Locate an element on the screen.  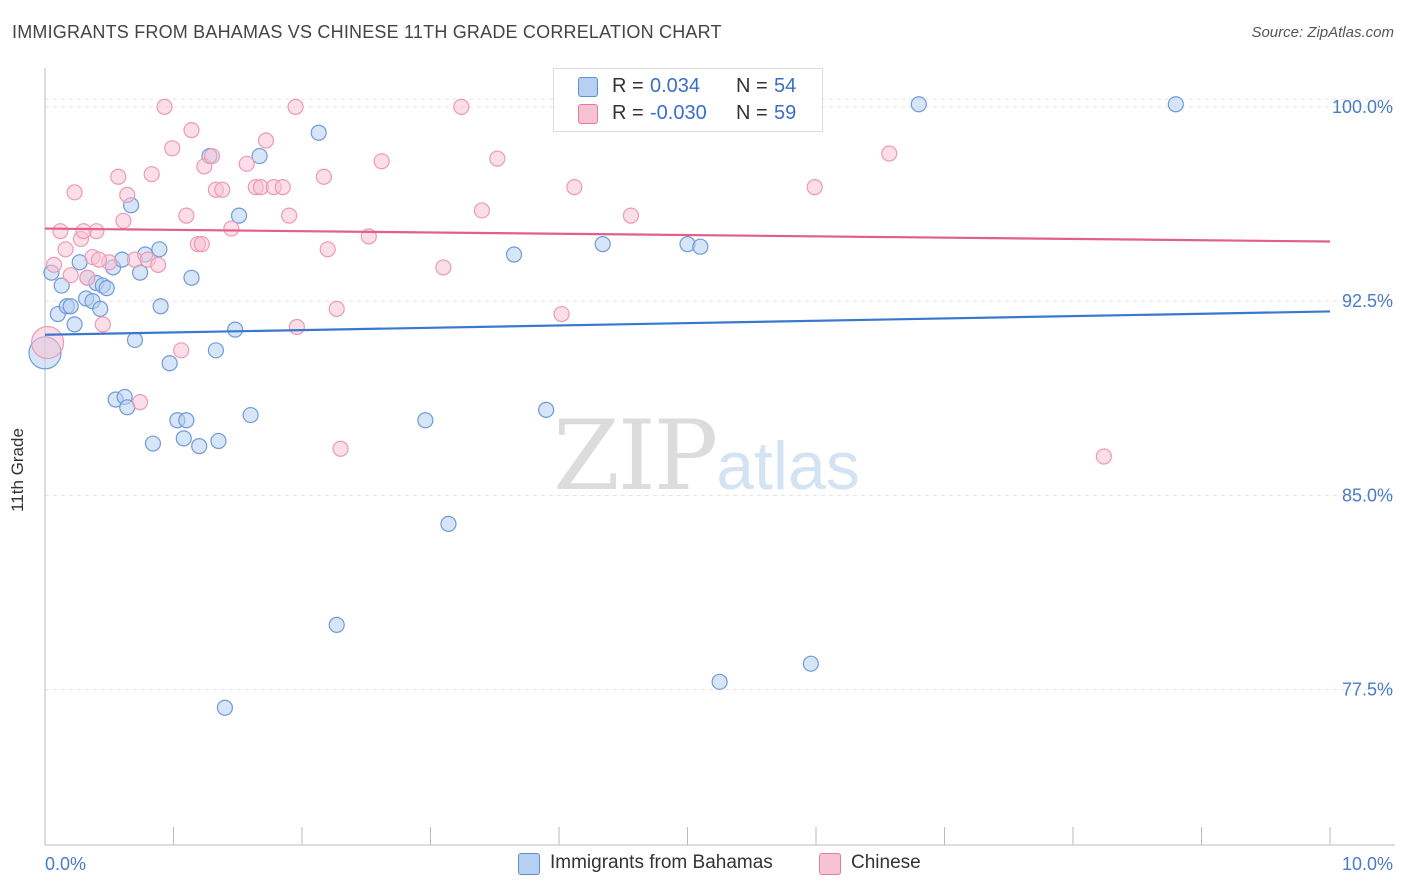
legend-r-value: -0.030 is located at coordinates (678, 113).